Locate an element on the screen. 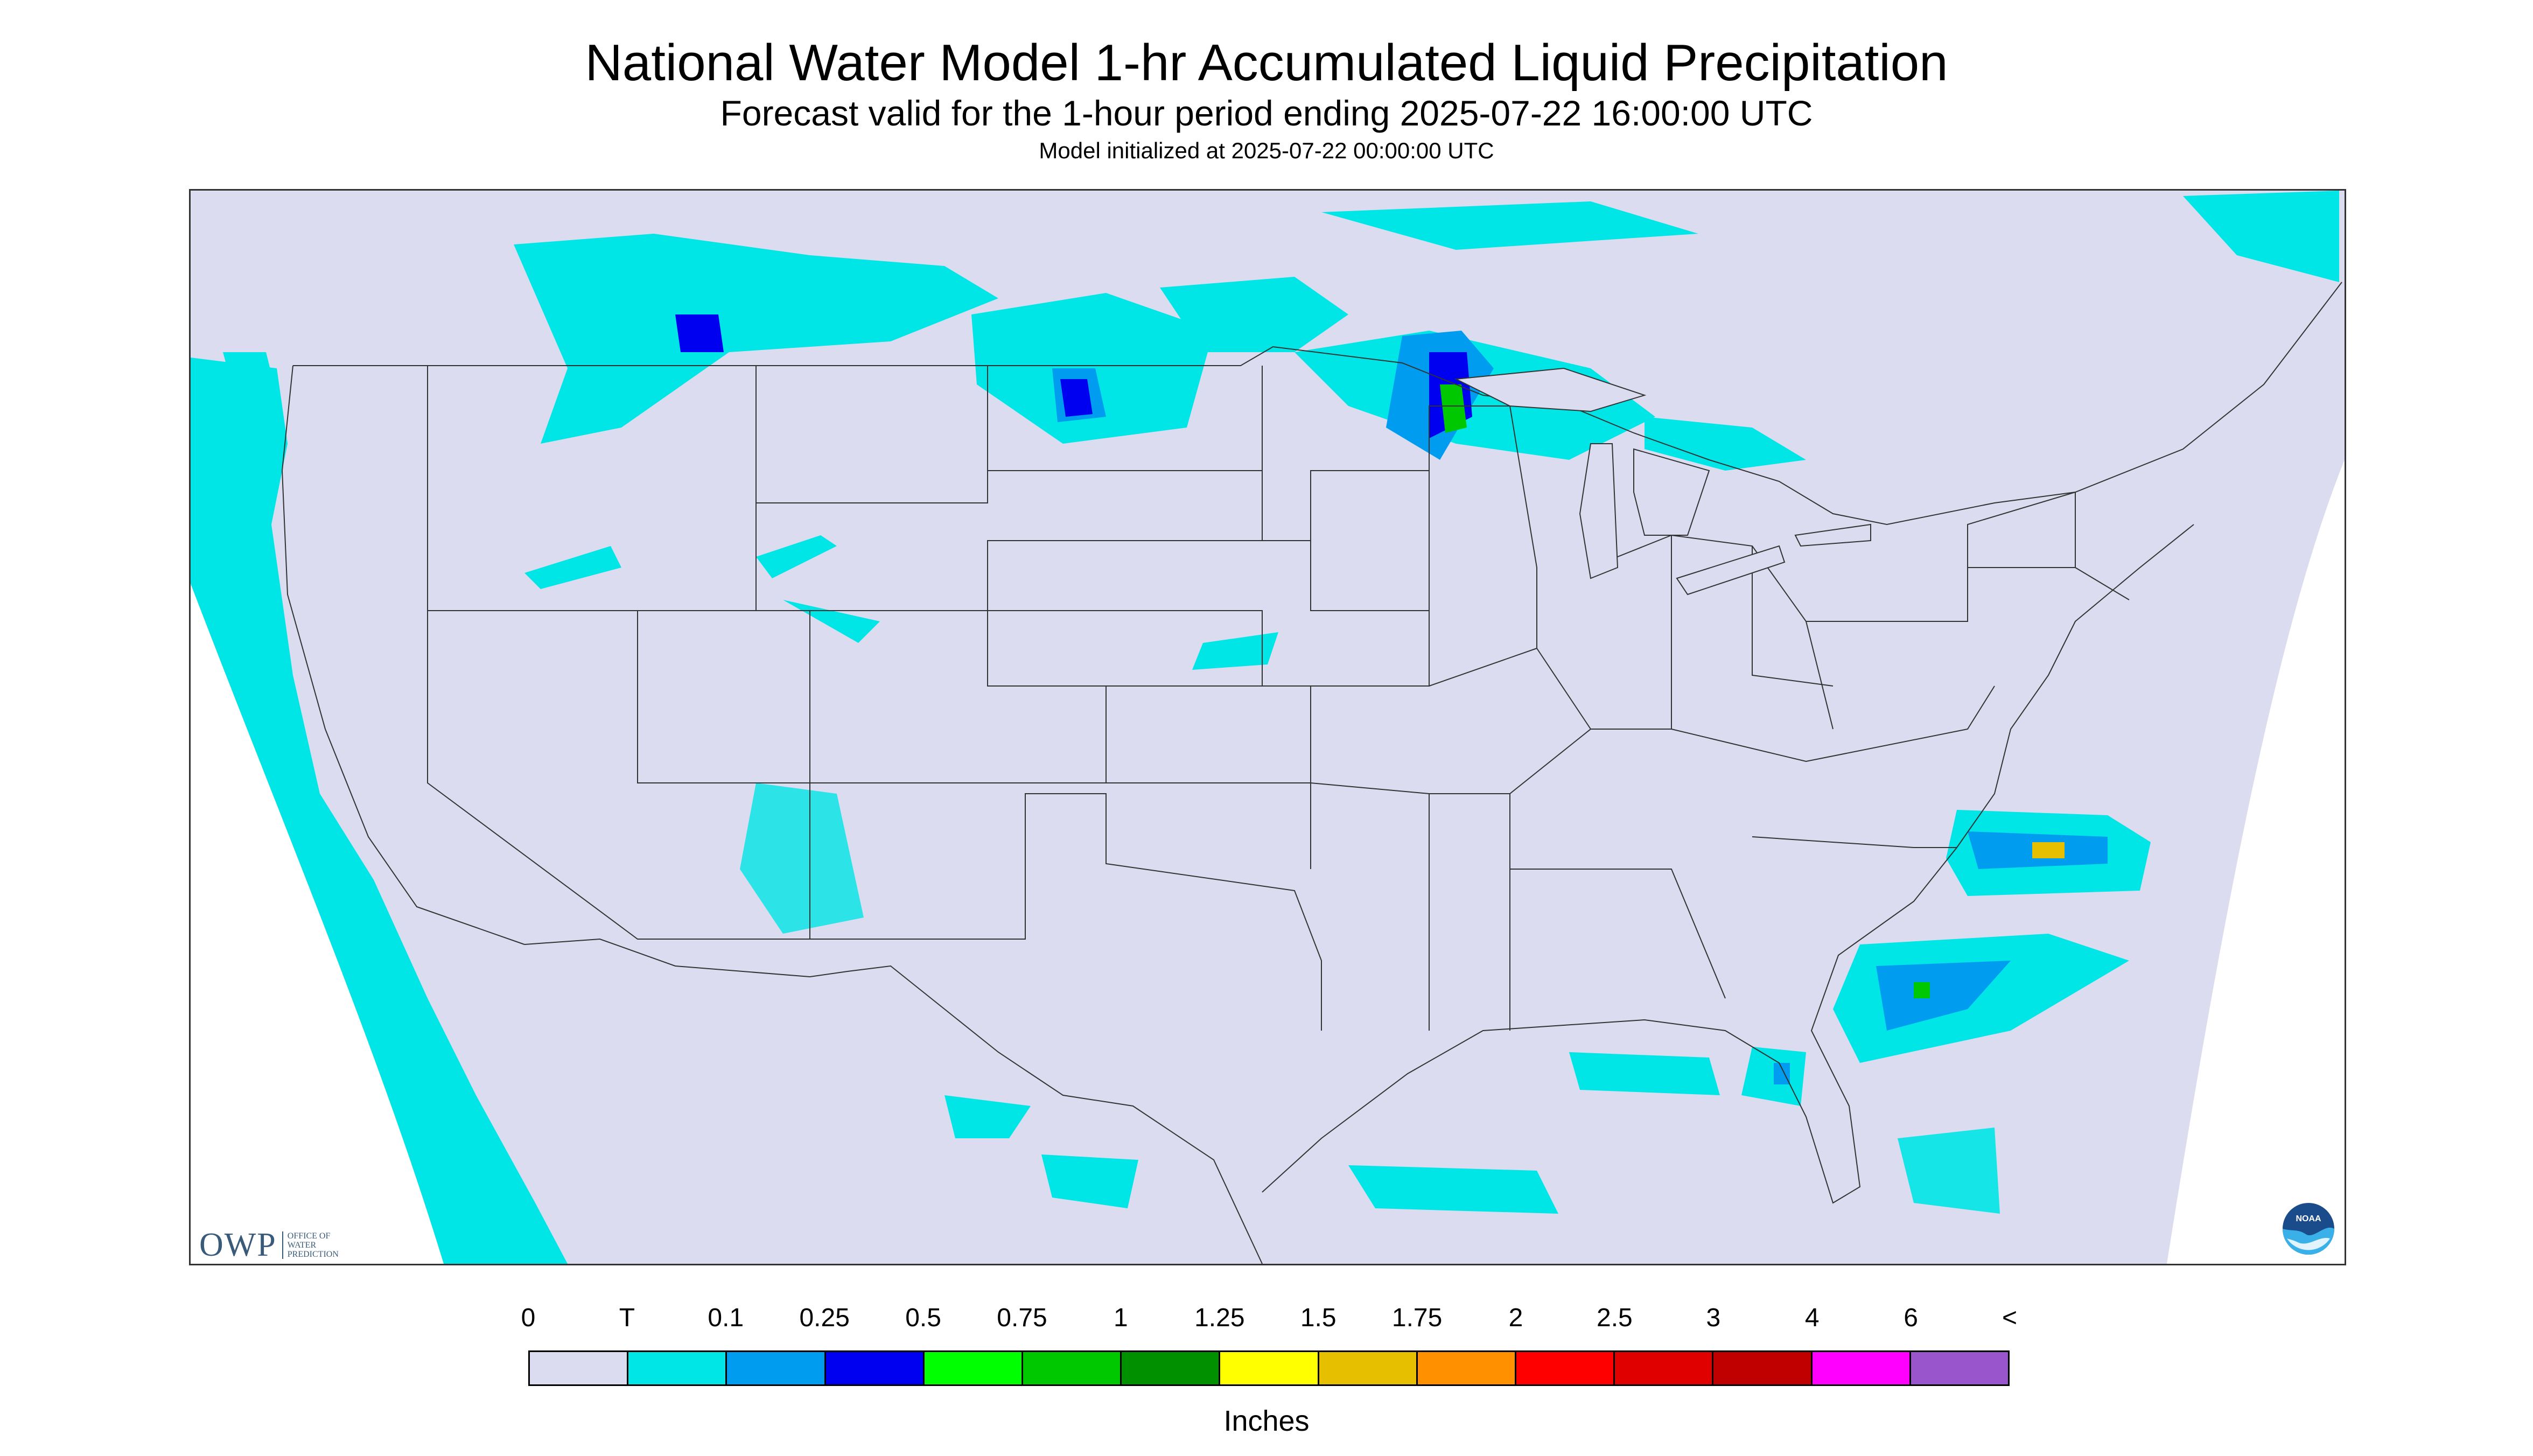 The image size is (2533, 1456). legend-label: 0.25 is located at coordinates (825, 1318).